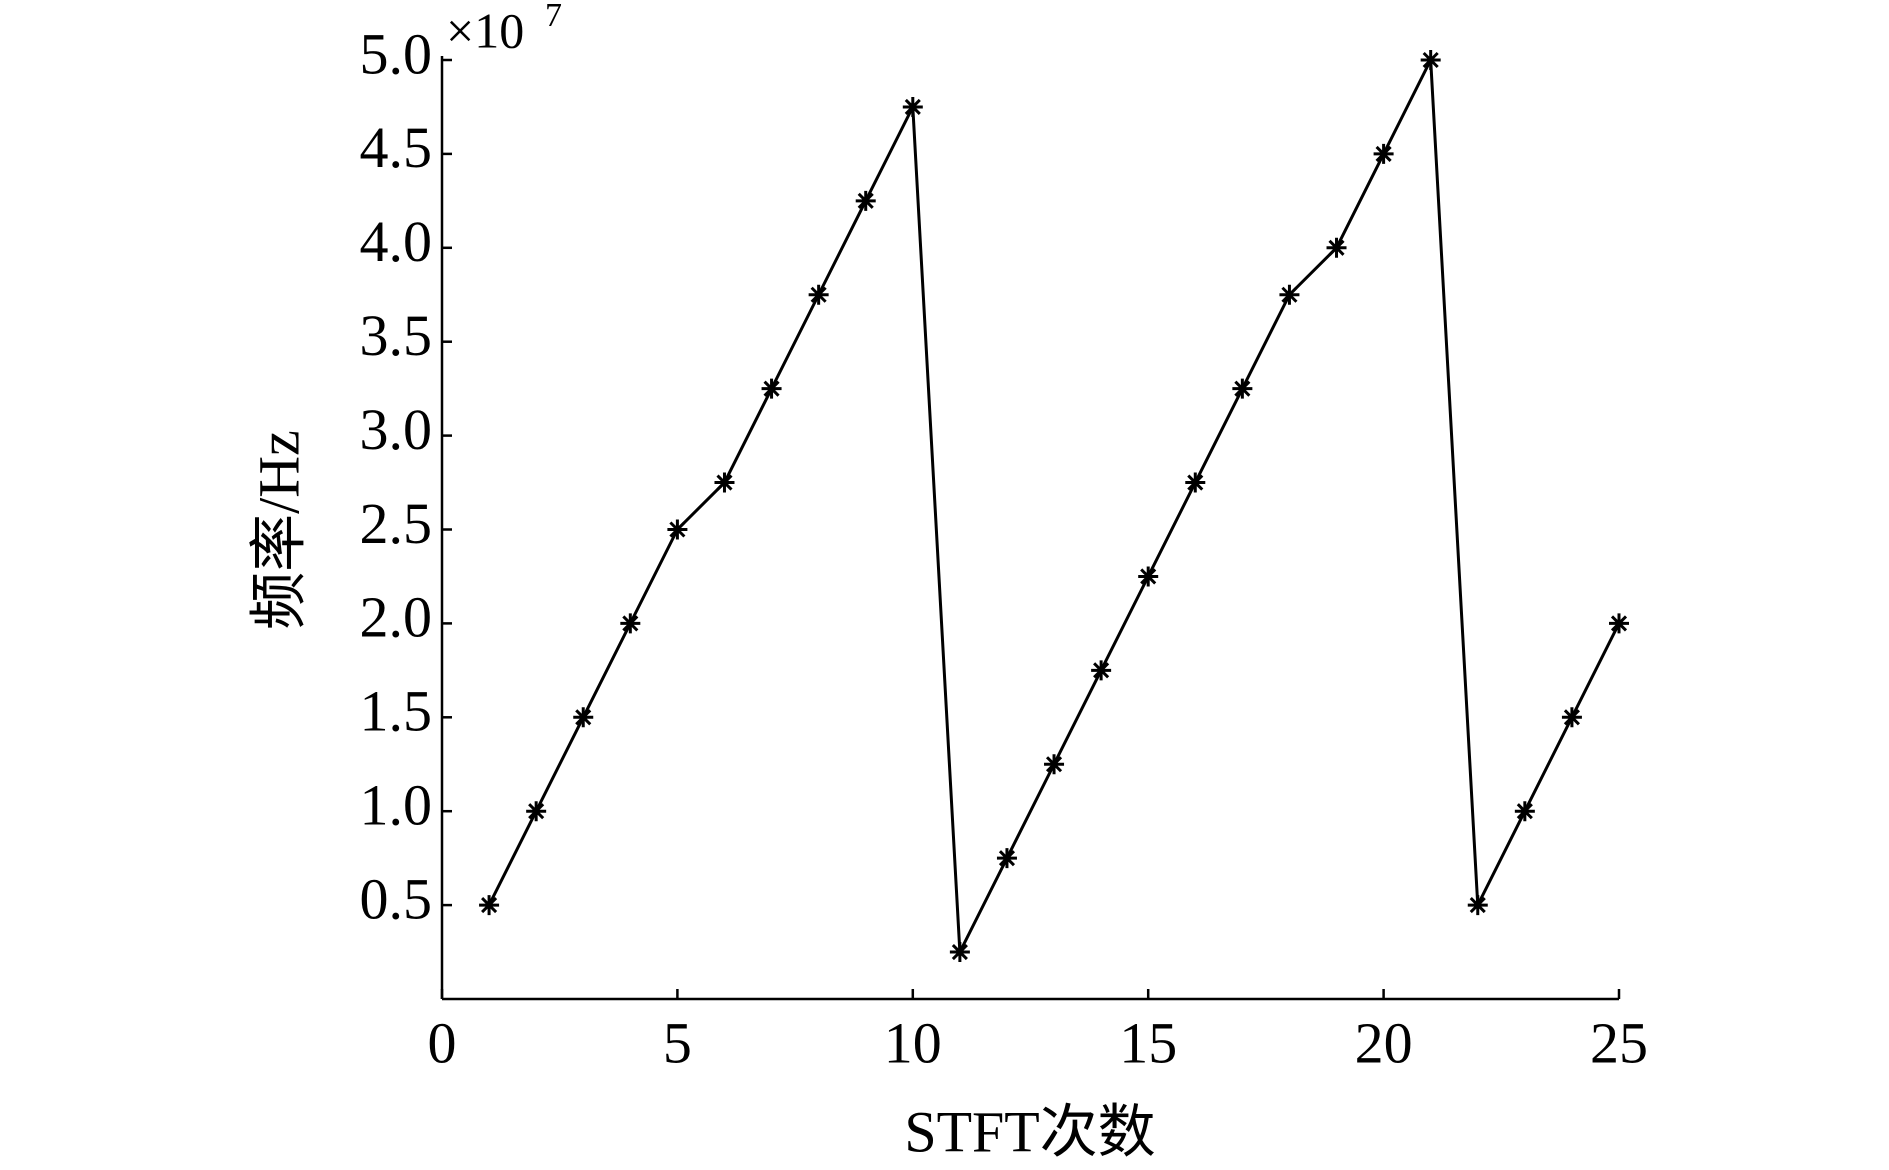 This screenshot has width=1889, height=1170. I want to click on y-tick-label: 2.0, so click(396, 617).